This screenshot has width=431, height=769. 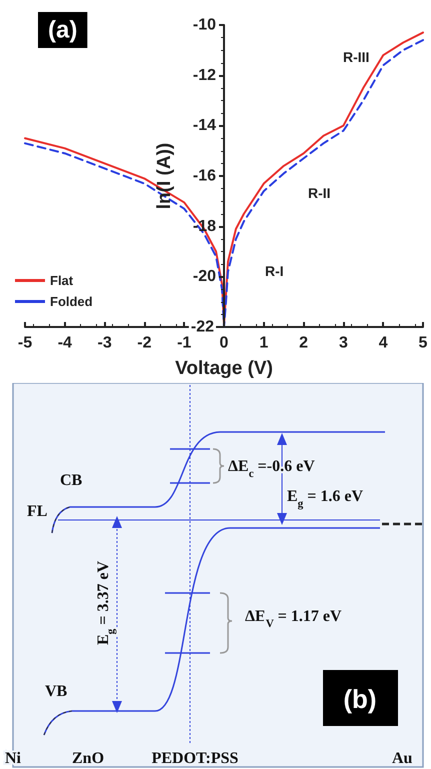 I want to click on y-tick-label: -14, so click(x=204, y=125).